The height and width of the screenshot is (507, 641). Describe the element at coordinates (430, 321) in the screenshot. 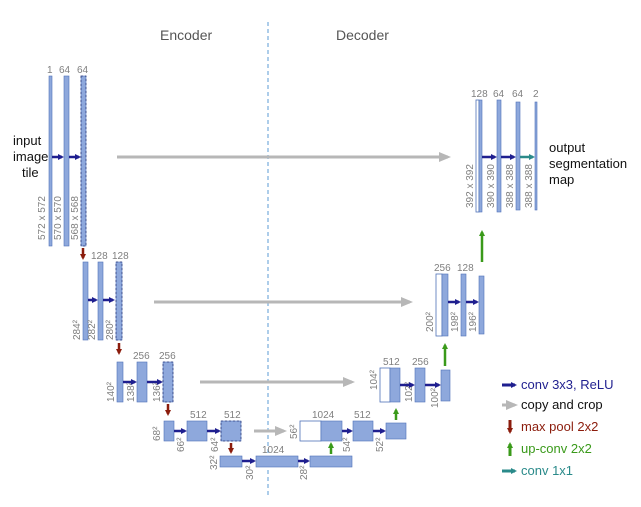

I see `size-label: 200²` at that location.